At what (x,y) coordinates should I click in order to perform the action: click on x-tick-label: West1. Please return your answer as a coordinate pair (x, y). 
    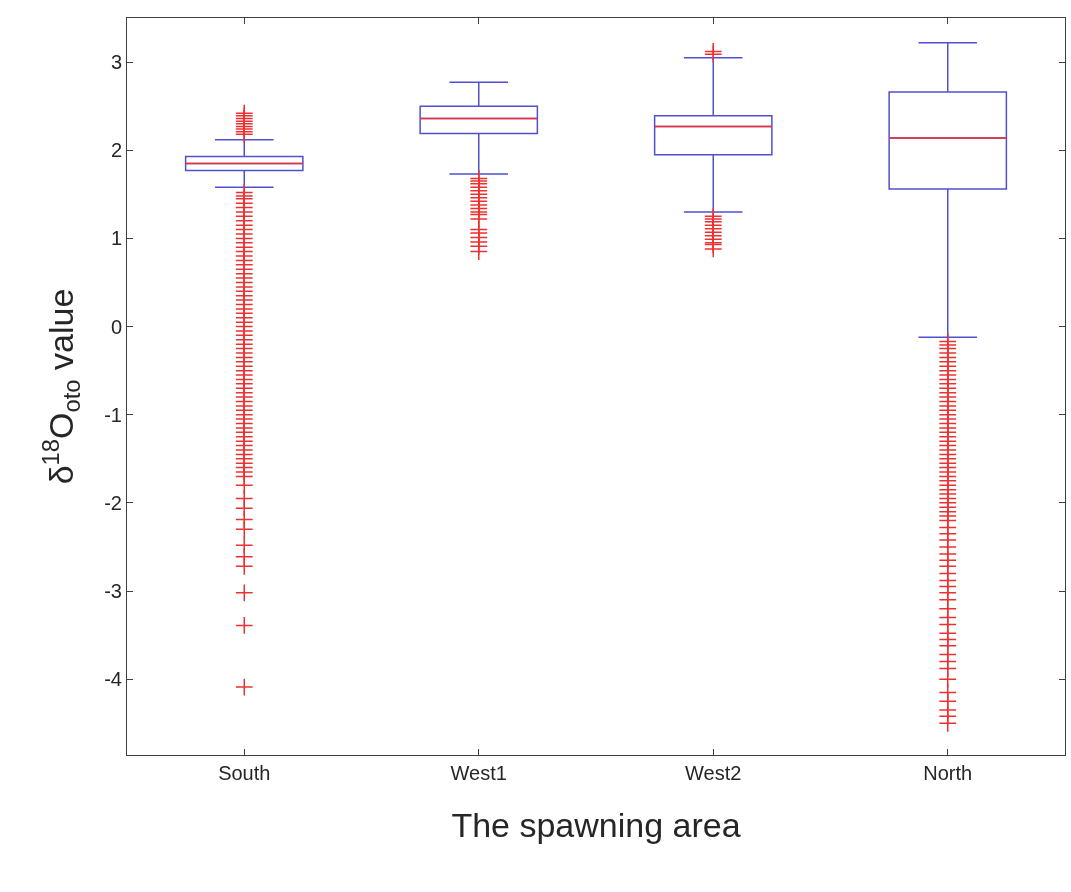
    Looking at the image, I should click on (478, 773).